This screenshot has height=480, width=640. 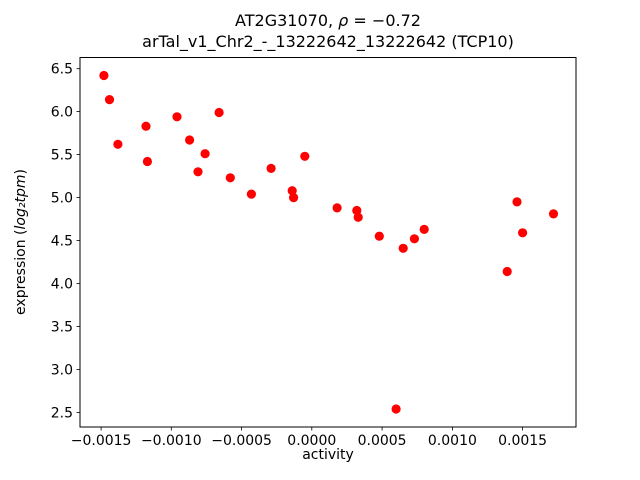 I want to click on y-axis-label: expression (log₂tpm), so click(x=21, y=242).